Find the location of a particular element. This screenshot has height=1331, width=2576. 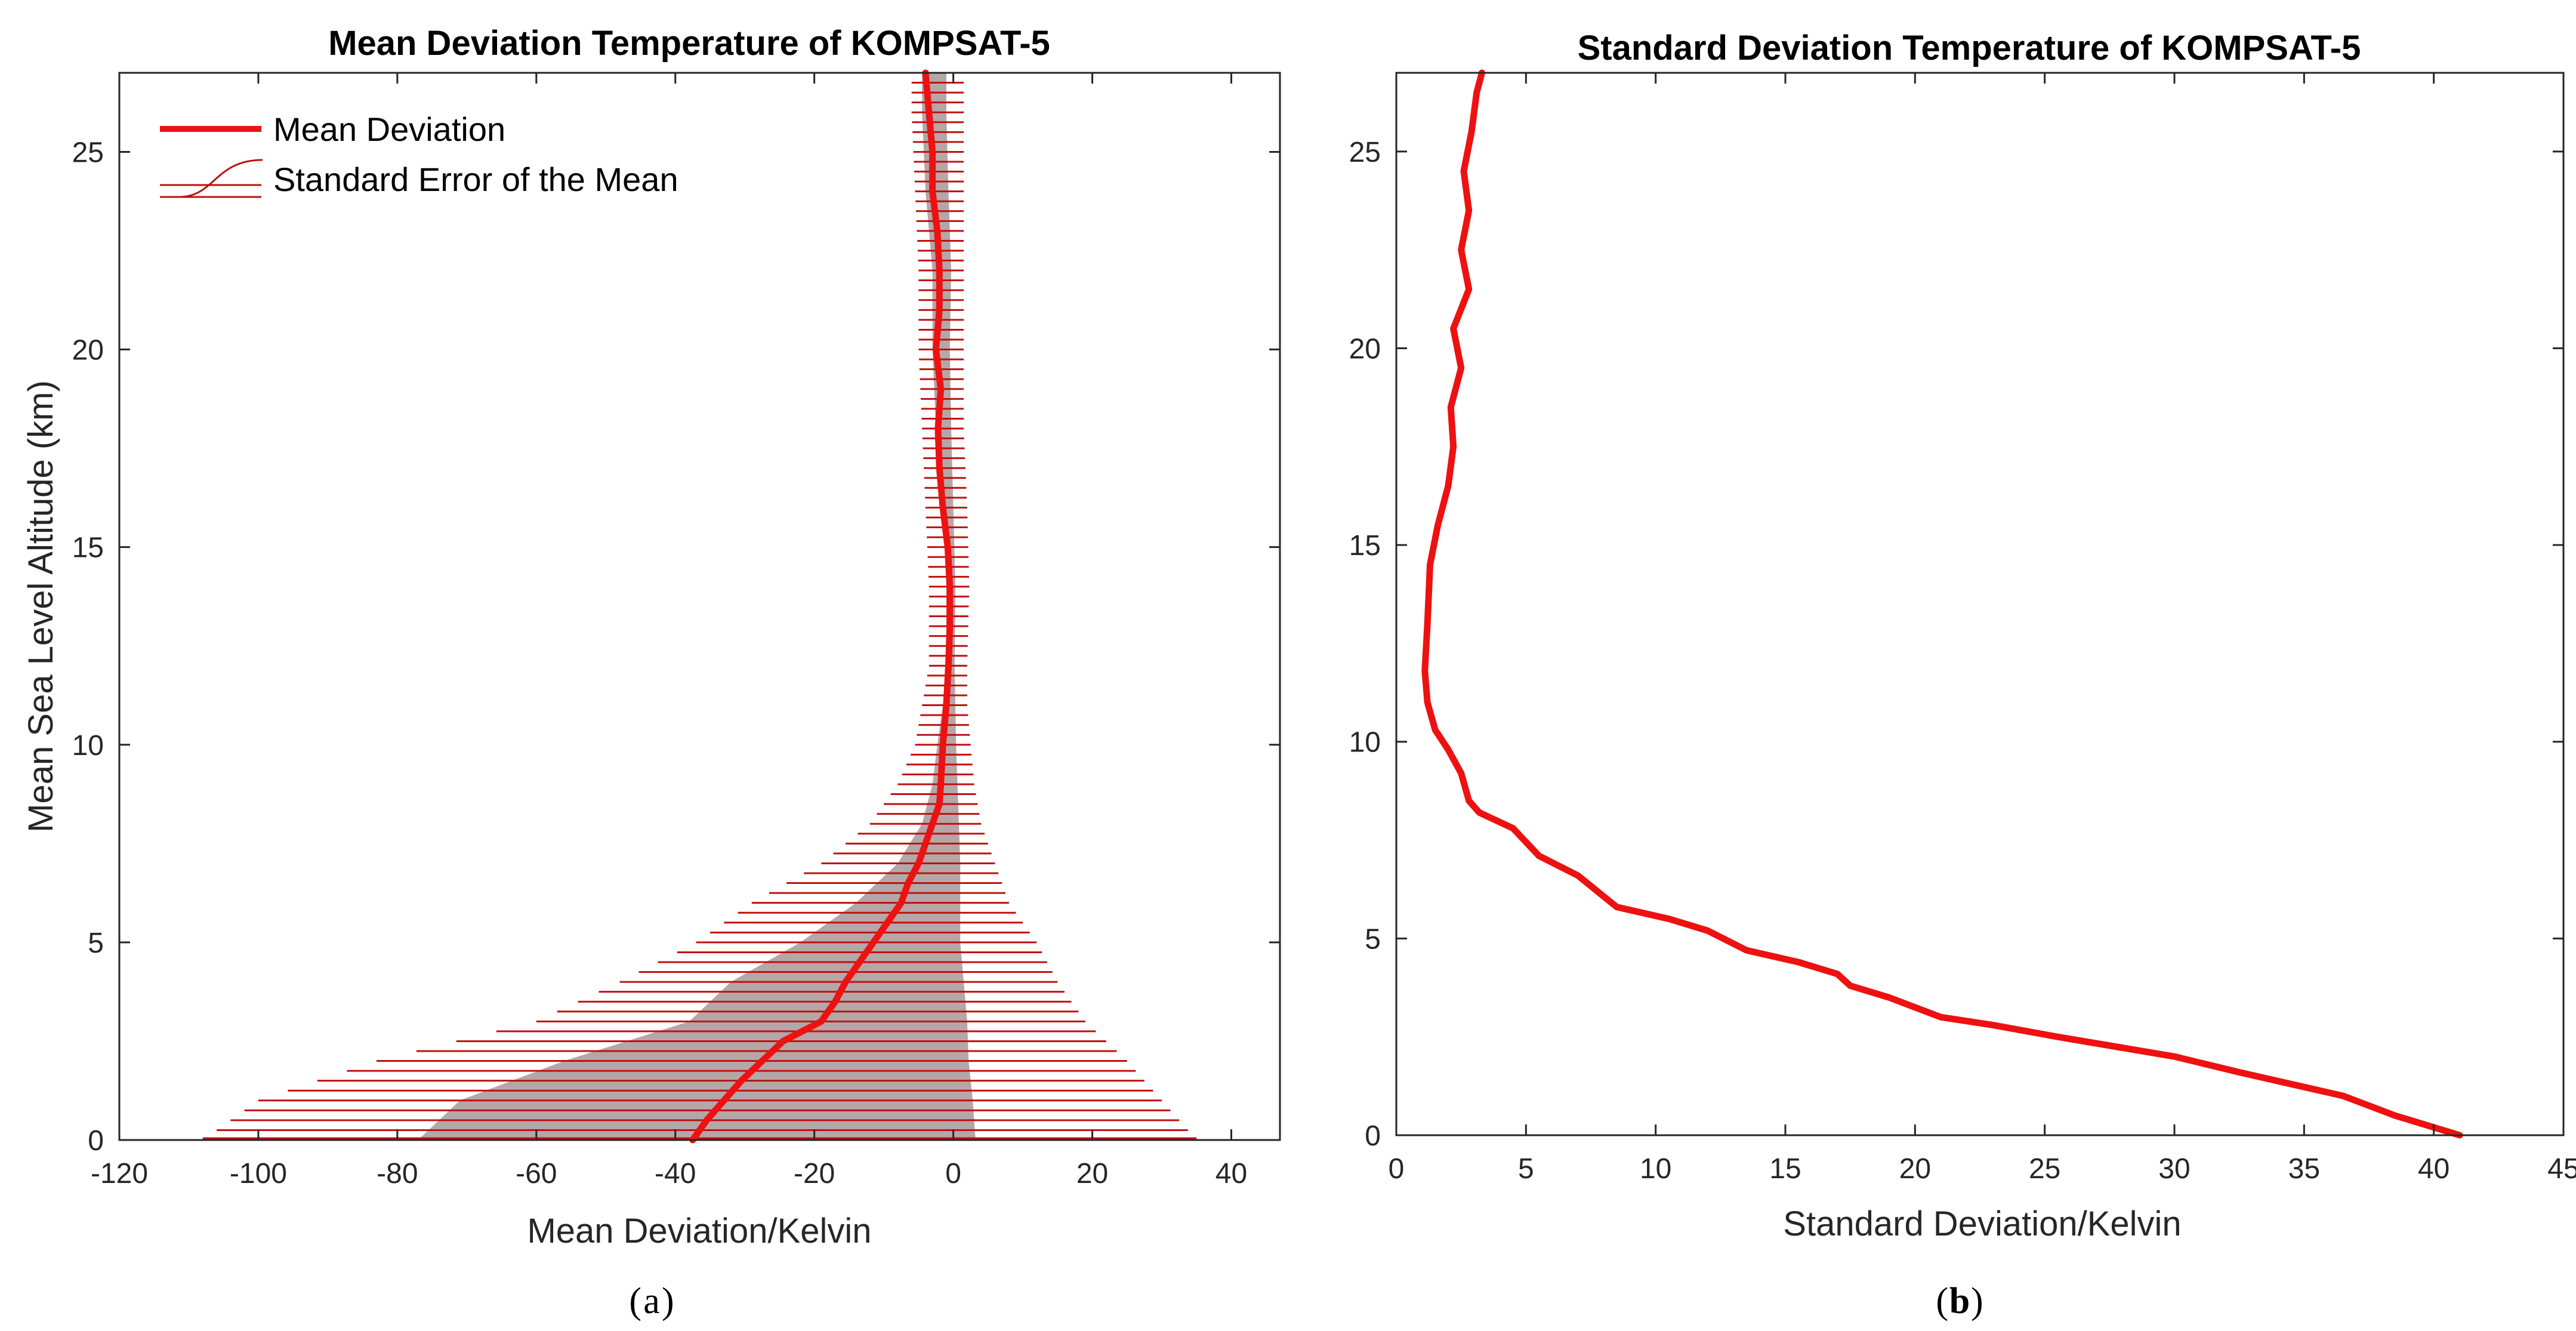

panel-b-caption: ( b ) is located at coordinates (1960, 1301).